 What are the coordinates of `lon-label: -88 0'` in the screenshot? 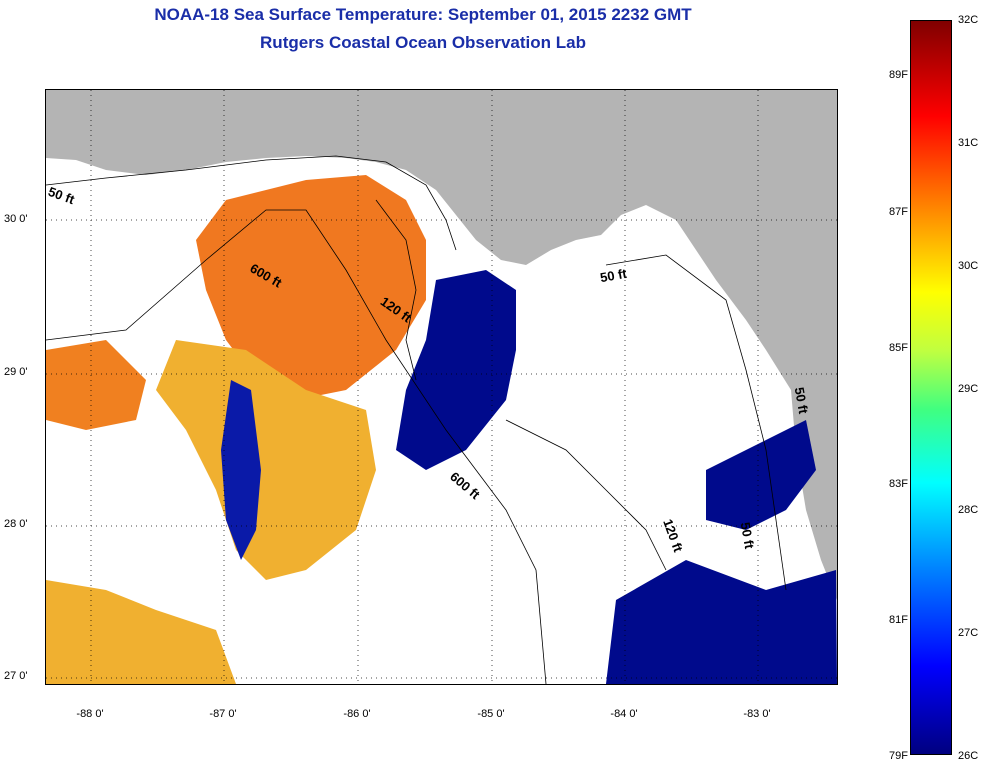 It's located at (90, 714).